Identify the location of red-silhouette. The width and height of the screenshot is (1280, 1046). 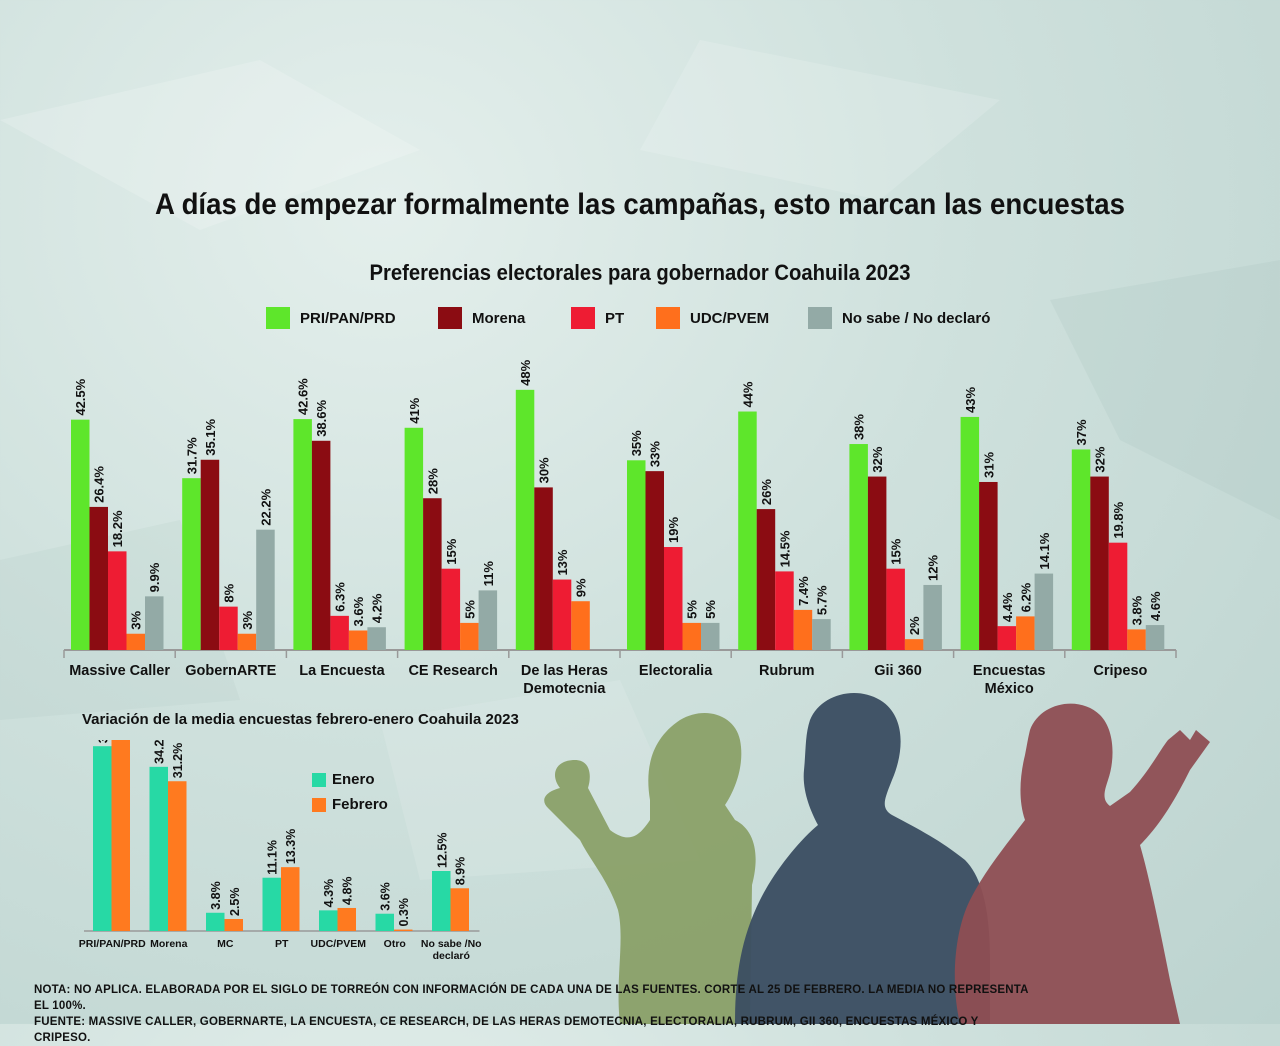
(1082, 863).